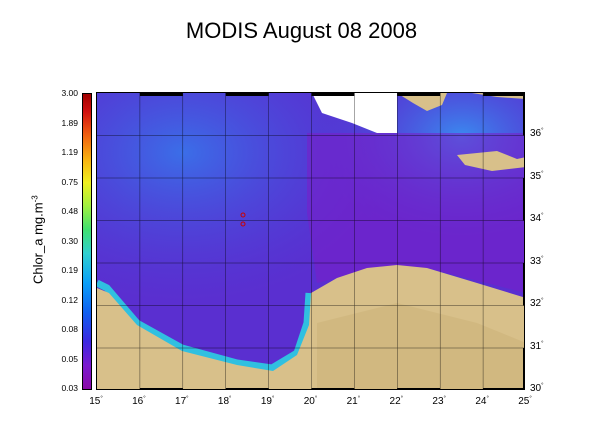  Describe the element at coordinates (537, 133) in the screenshot. I see `latitude-tick-label: 36°` at that location.